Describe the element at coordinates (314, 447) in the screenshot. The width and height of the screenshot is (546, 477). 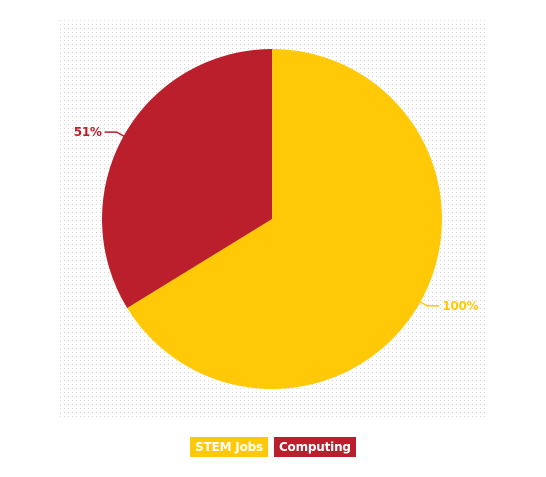
I see `legend-item-computing: Computing` at that location.